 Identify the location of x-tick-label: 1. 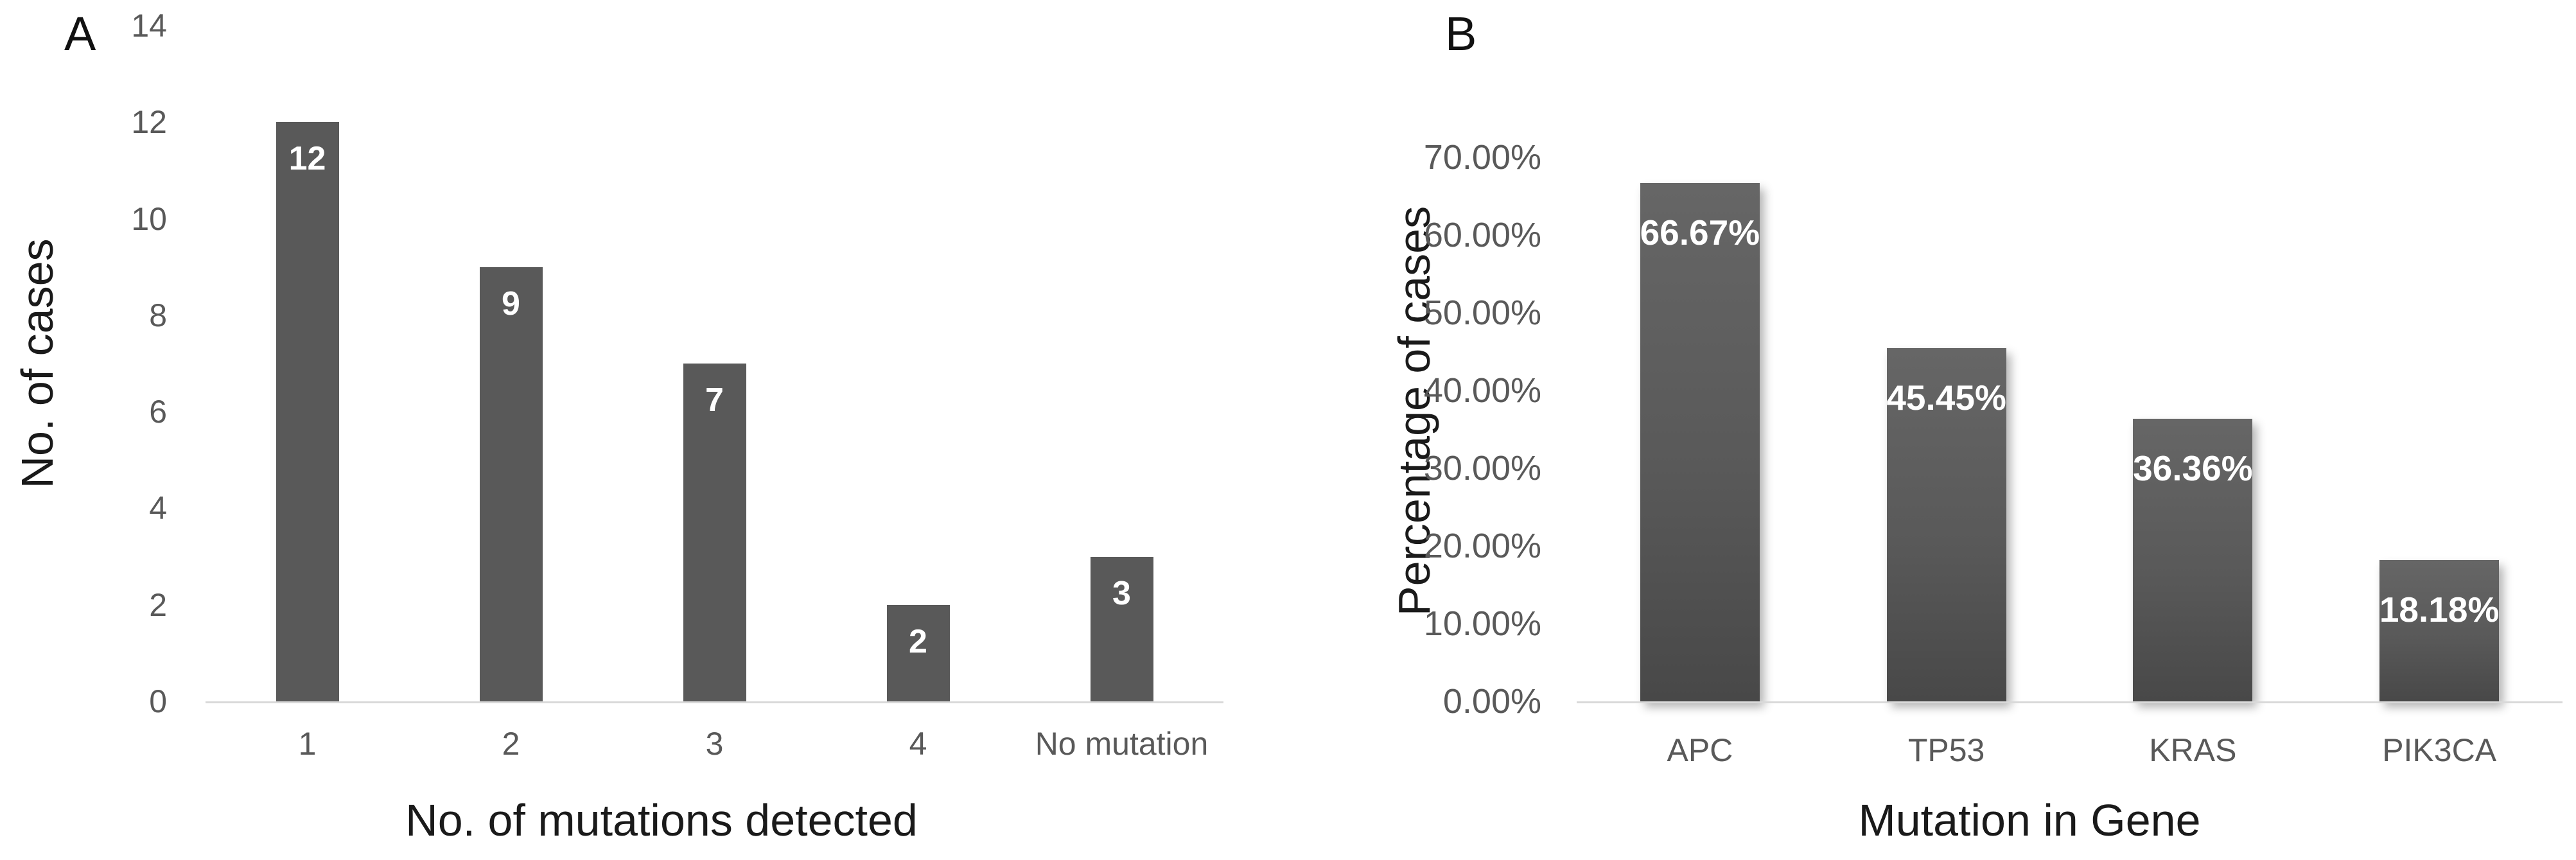
(307, 744).